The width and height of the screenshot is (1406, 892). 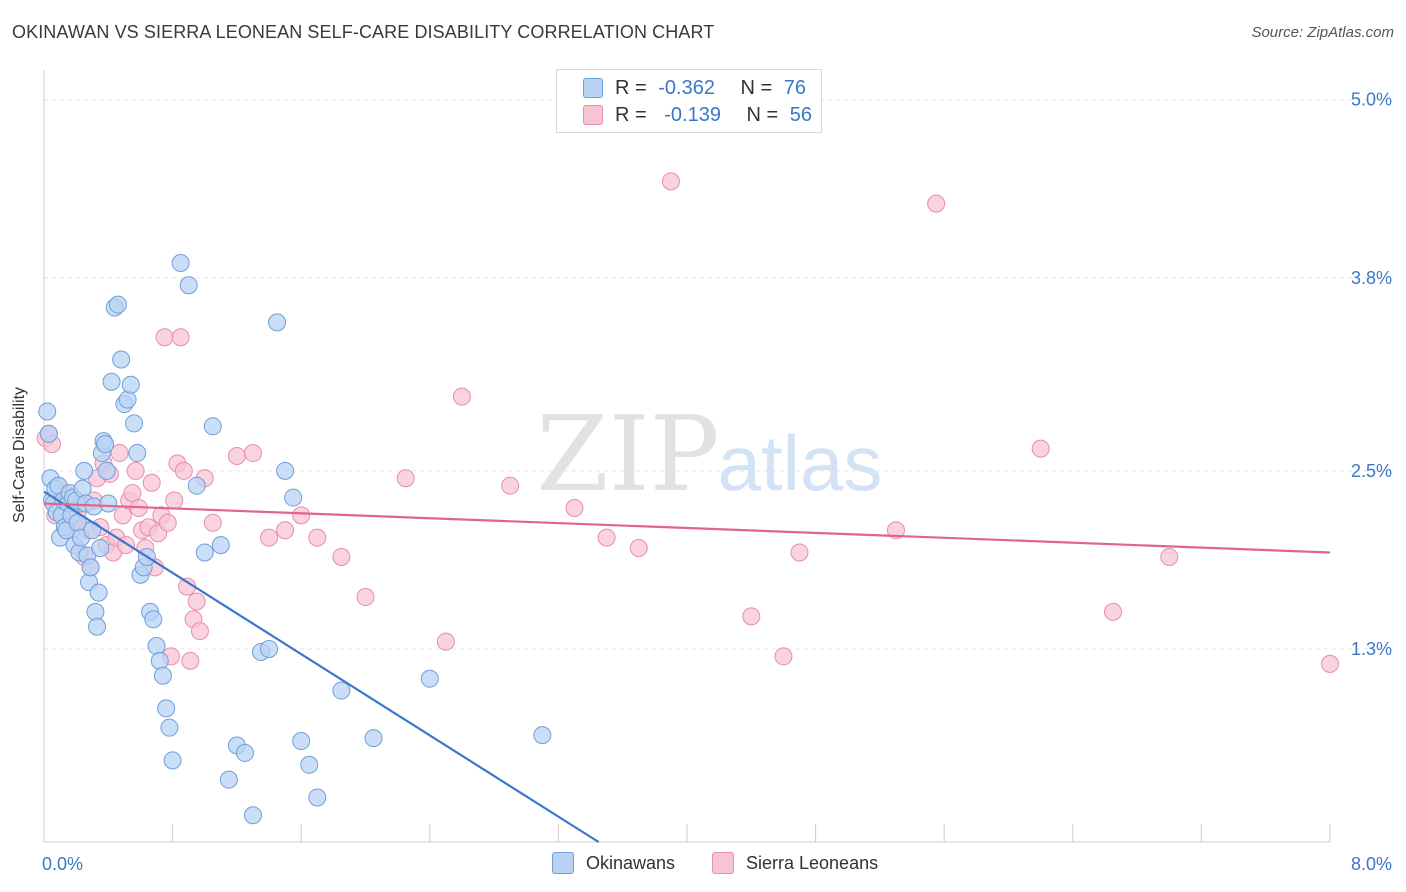 I want to click on watermark-atlas: atlas, so click(x=800, y=463).